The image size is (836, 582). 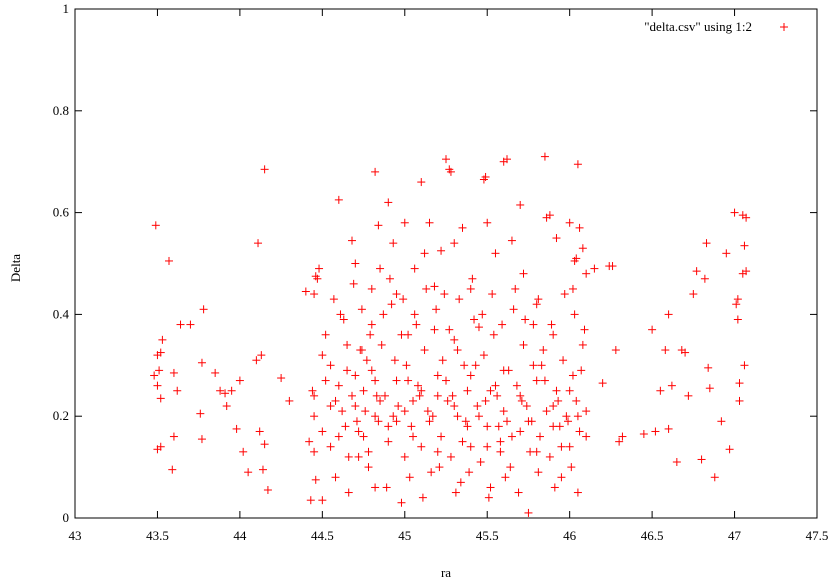 What do you see at coordinates (784, 27) in the screenshot?
I see `legend-plus-icon` at bounding box center [784, 27].